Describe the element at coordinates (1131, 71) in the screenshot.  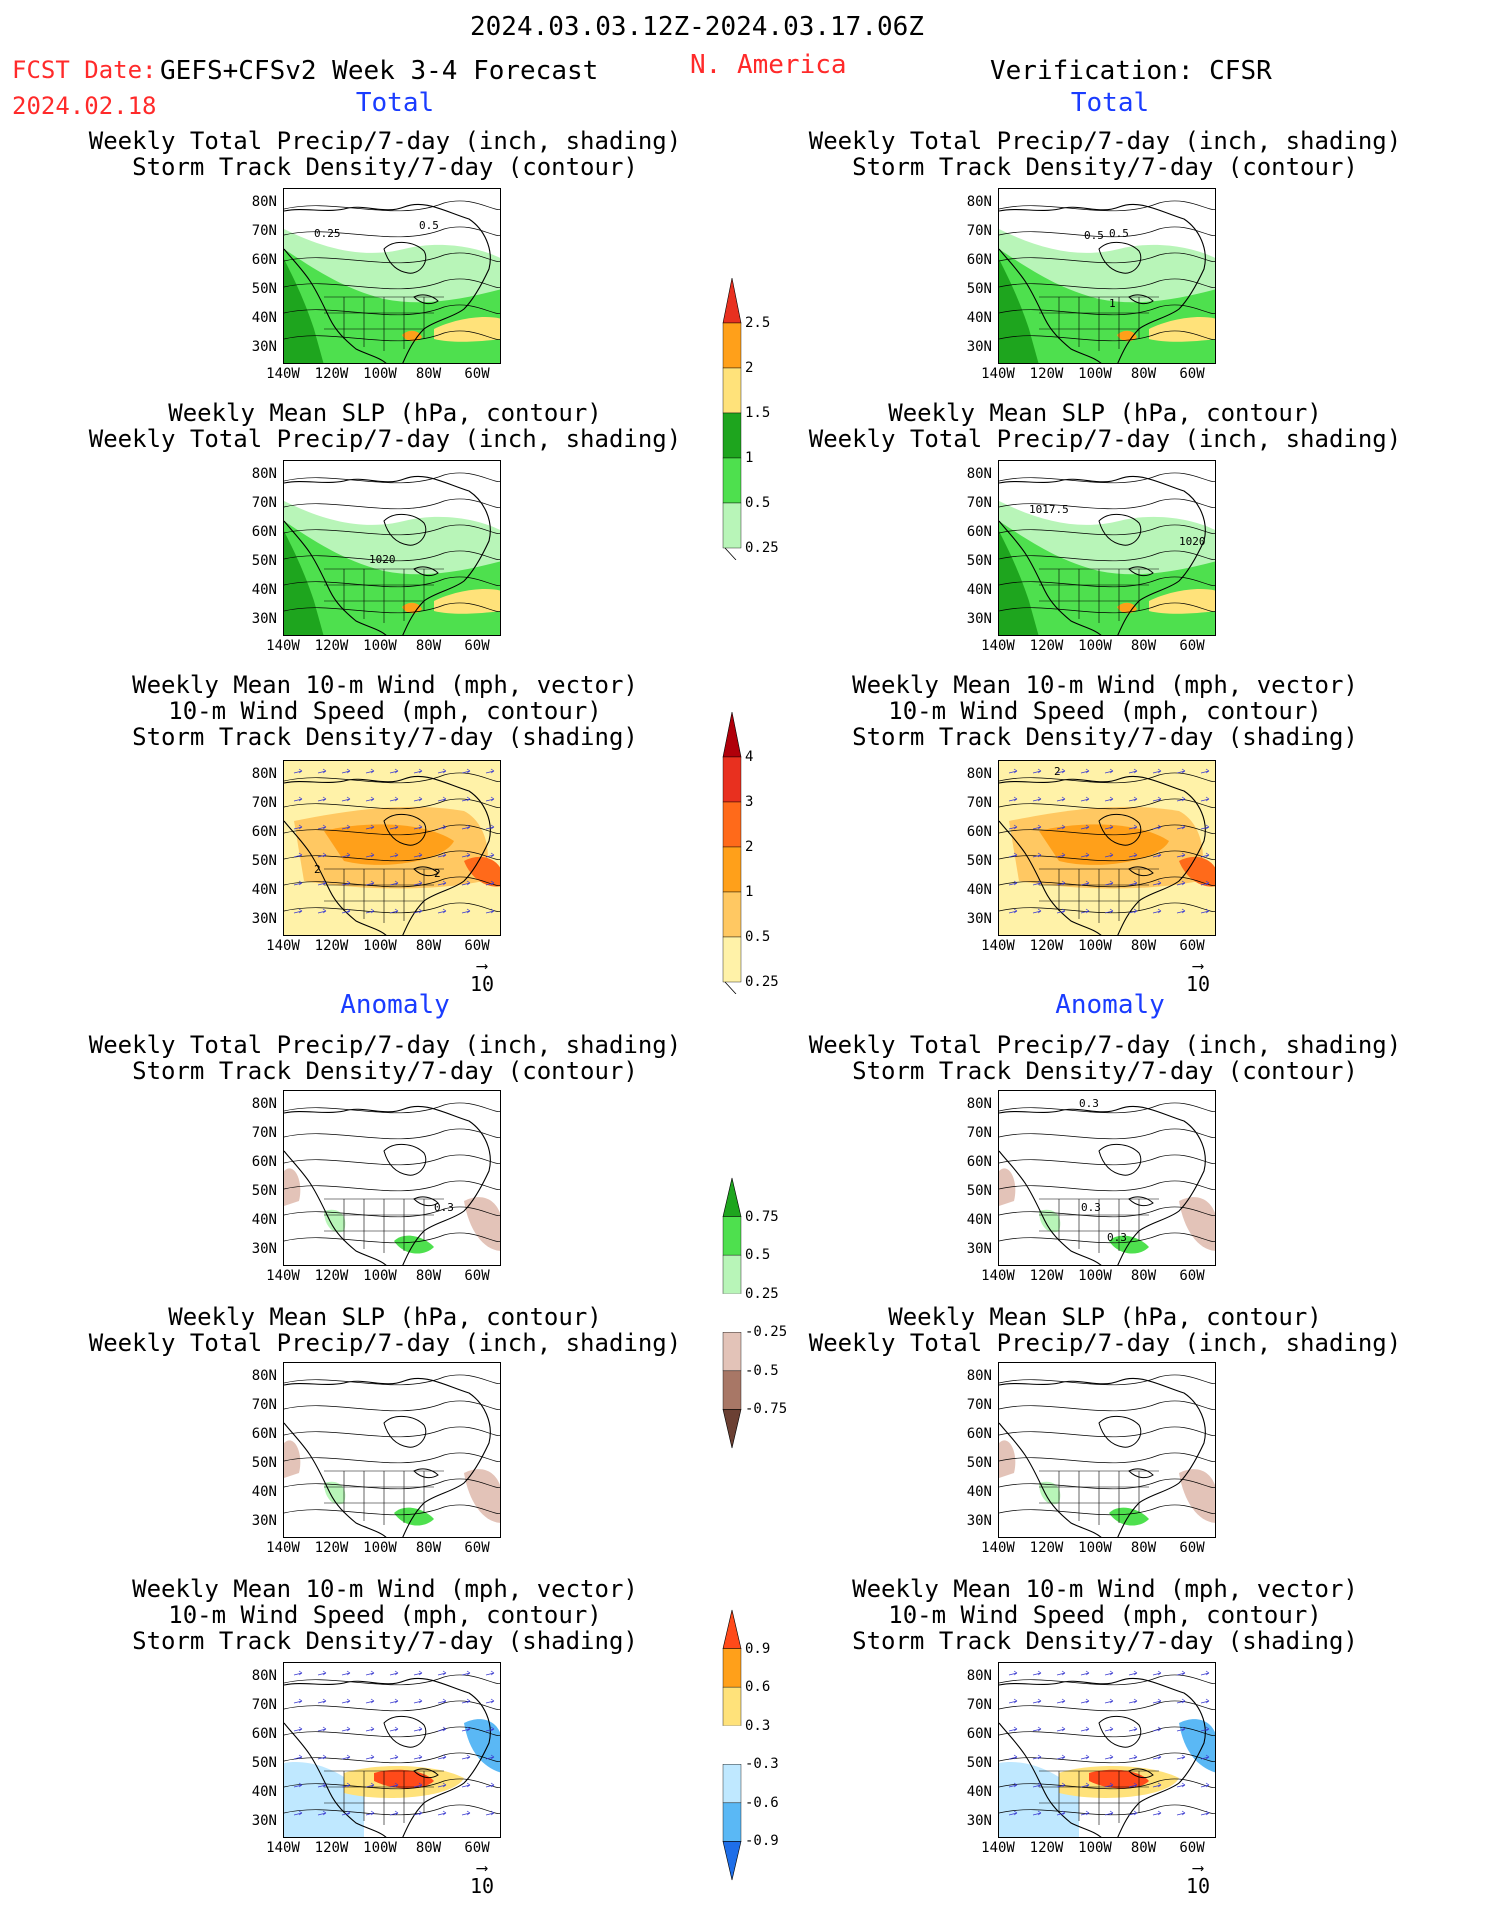
I see `verification-label: Verification: CFSR` at that location.